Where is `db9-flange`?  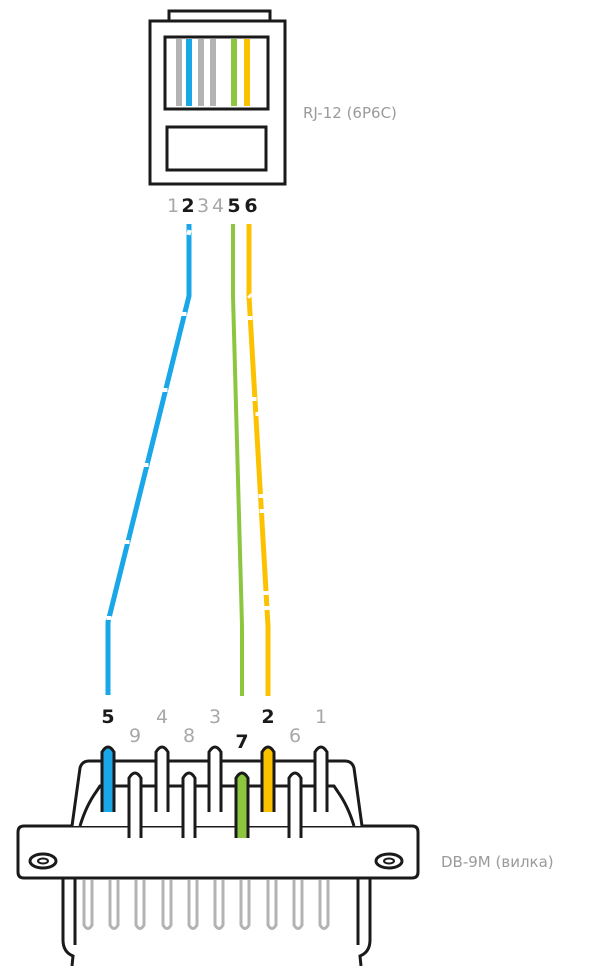
db9-flange is located at coordinates (218, 852).